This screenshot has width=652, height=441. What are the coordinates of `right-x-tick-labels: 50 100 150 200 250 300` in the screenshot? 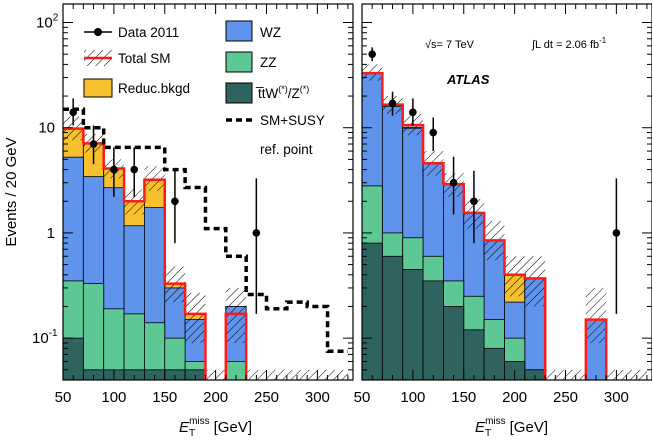 It's located at (491, 397).